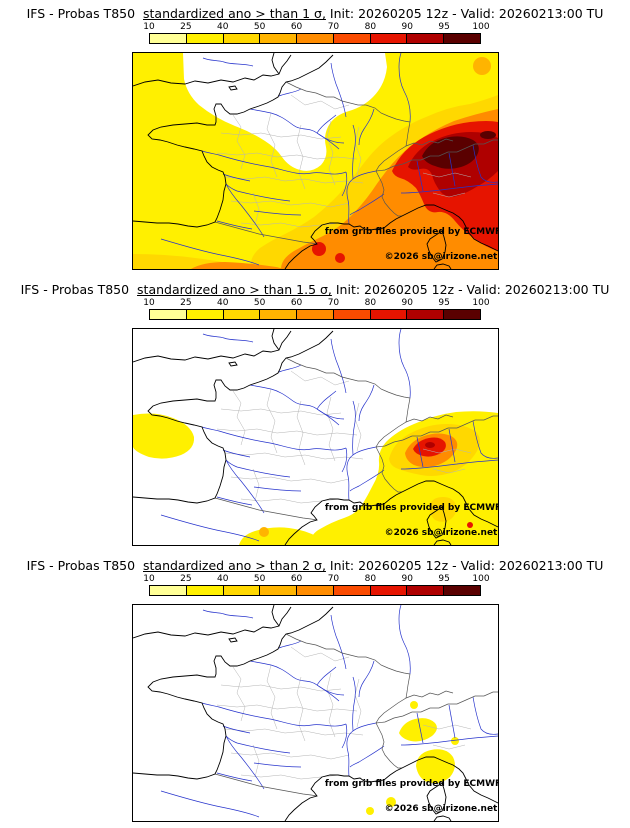 The height and width of the screenshot is (828, 630). I want to click on probability-colorbar-2: 10 25 40 50 60 70 80 90 95 100, so click(316, 309).